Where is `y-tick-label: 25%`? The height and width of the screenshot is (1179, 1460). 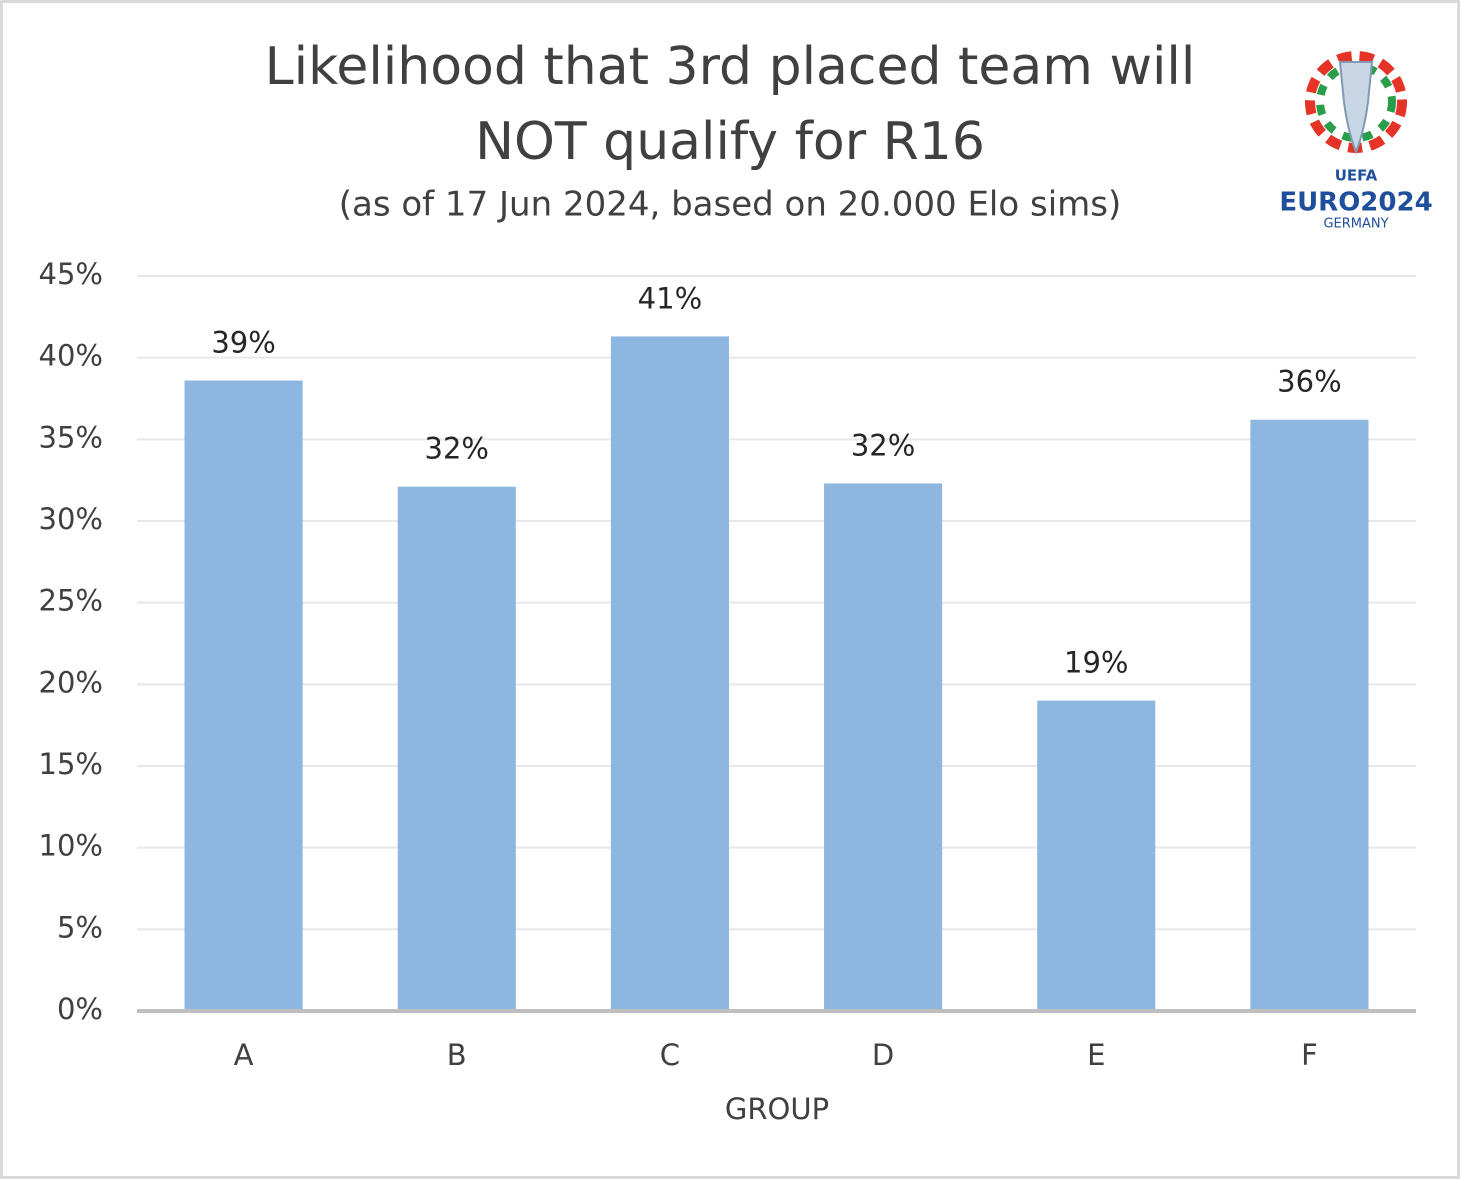 y-tick-label: 25% is located at coordinates (71, 601).